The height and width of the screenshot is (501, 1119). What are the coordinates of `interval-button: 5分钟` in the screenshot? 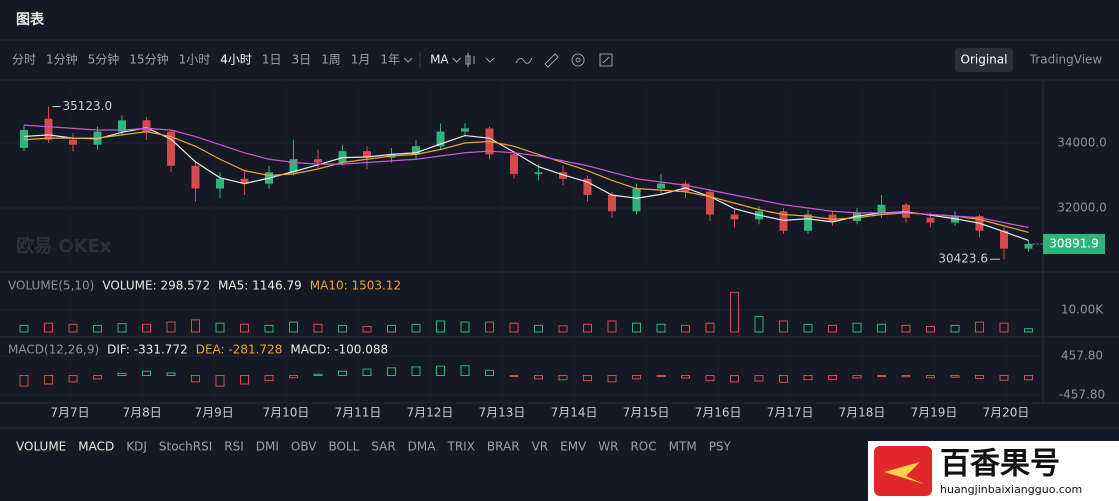 It's located at (104, 59).